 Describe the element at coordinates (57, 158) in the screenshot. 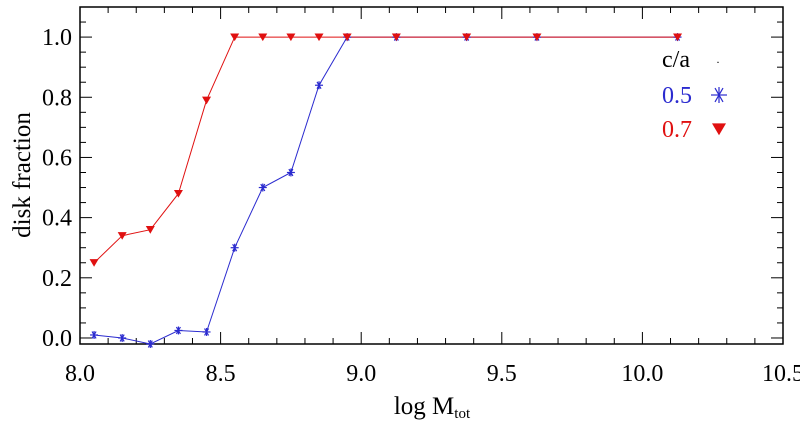

I see `y-tick-label: 0.6` at that location.